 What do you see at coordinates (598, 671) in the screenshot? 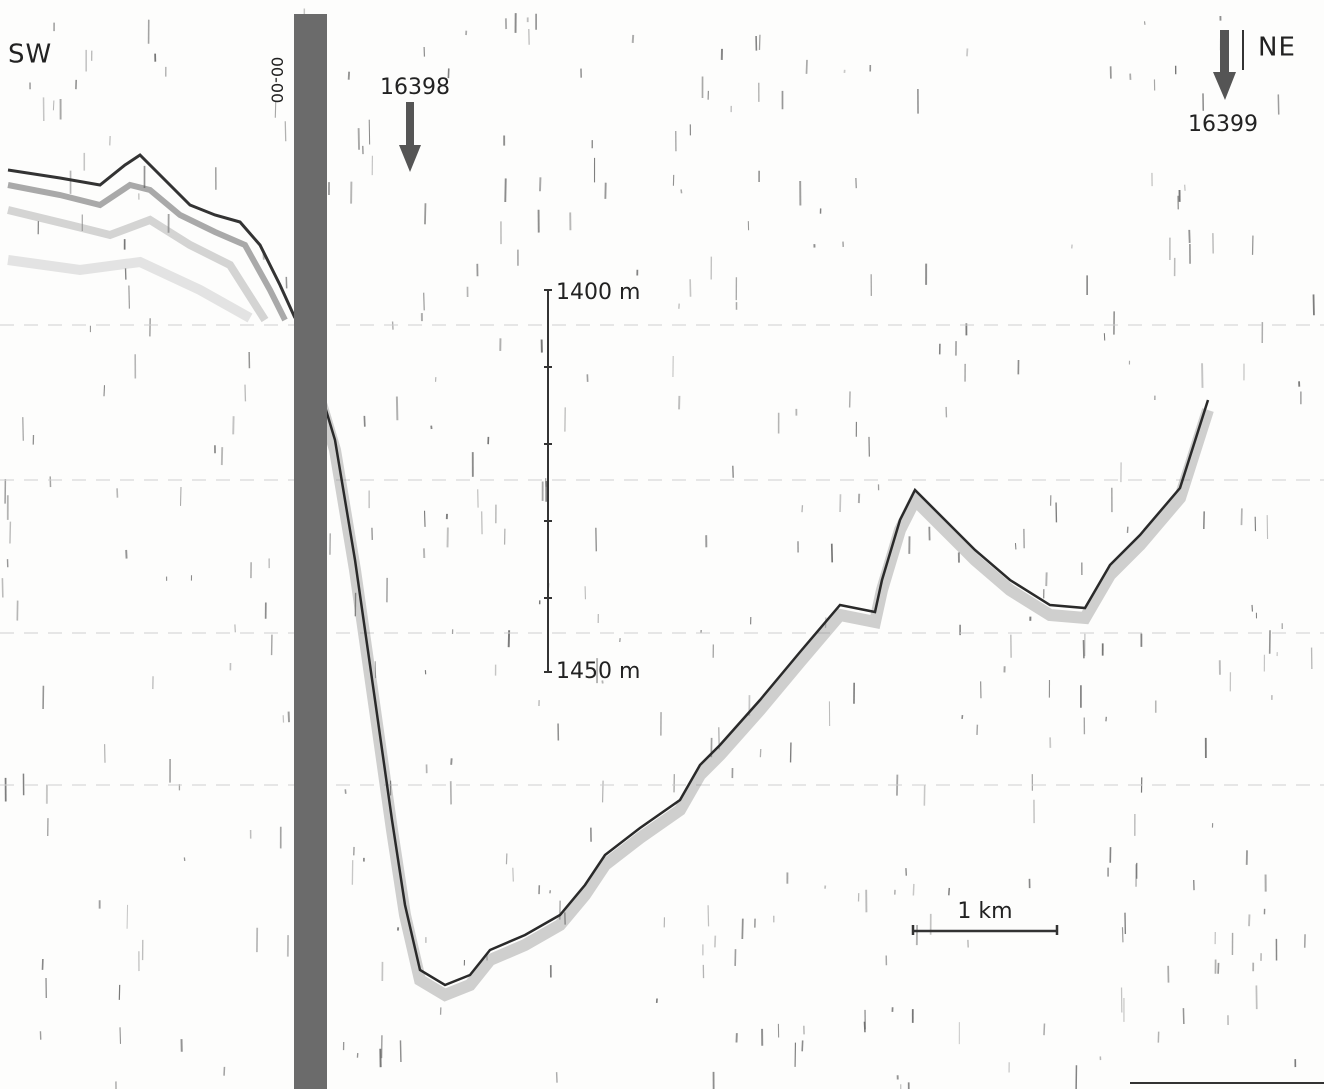
I see `depth-label: 1450 m` at bounding box center [598, 671].